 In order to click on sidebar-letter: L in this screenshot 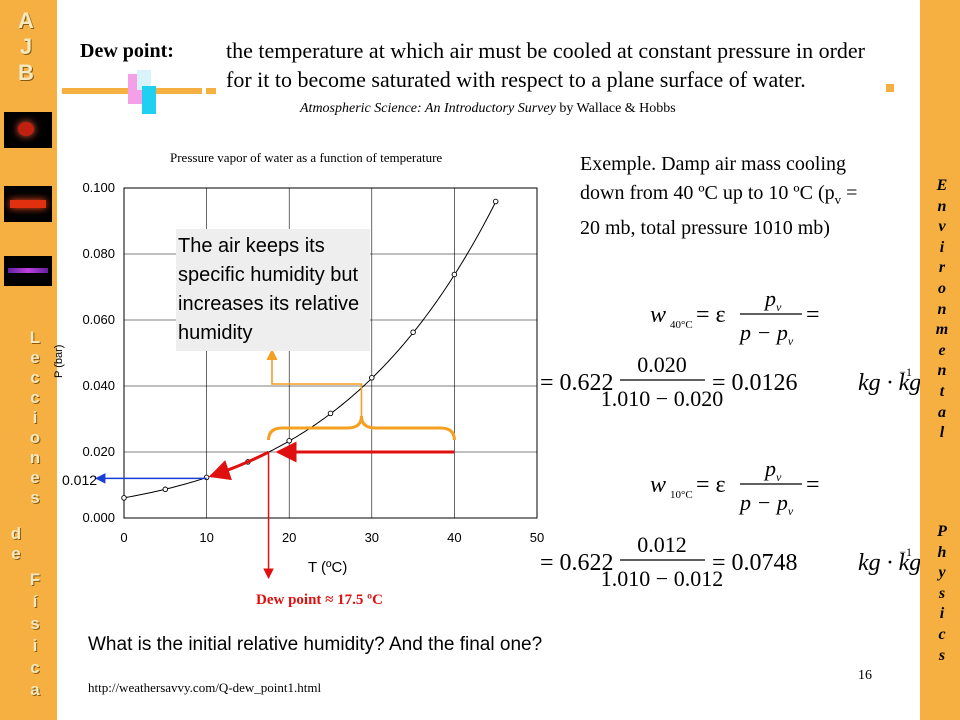, I will do `click(35, 337)`.